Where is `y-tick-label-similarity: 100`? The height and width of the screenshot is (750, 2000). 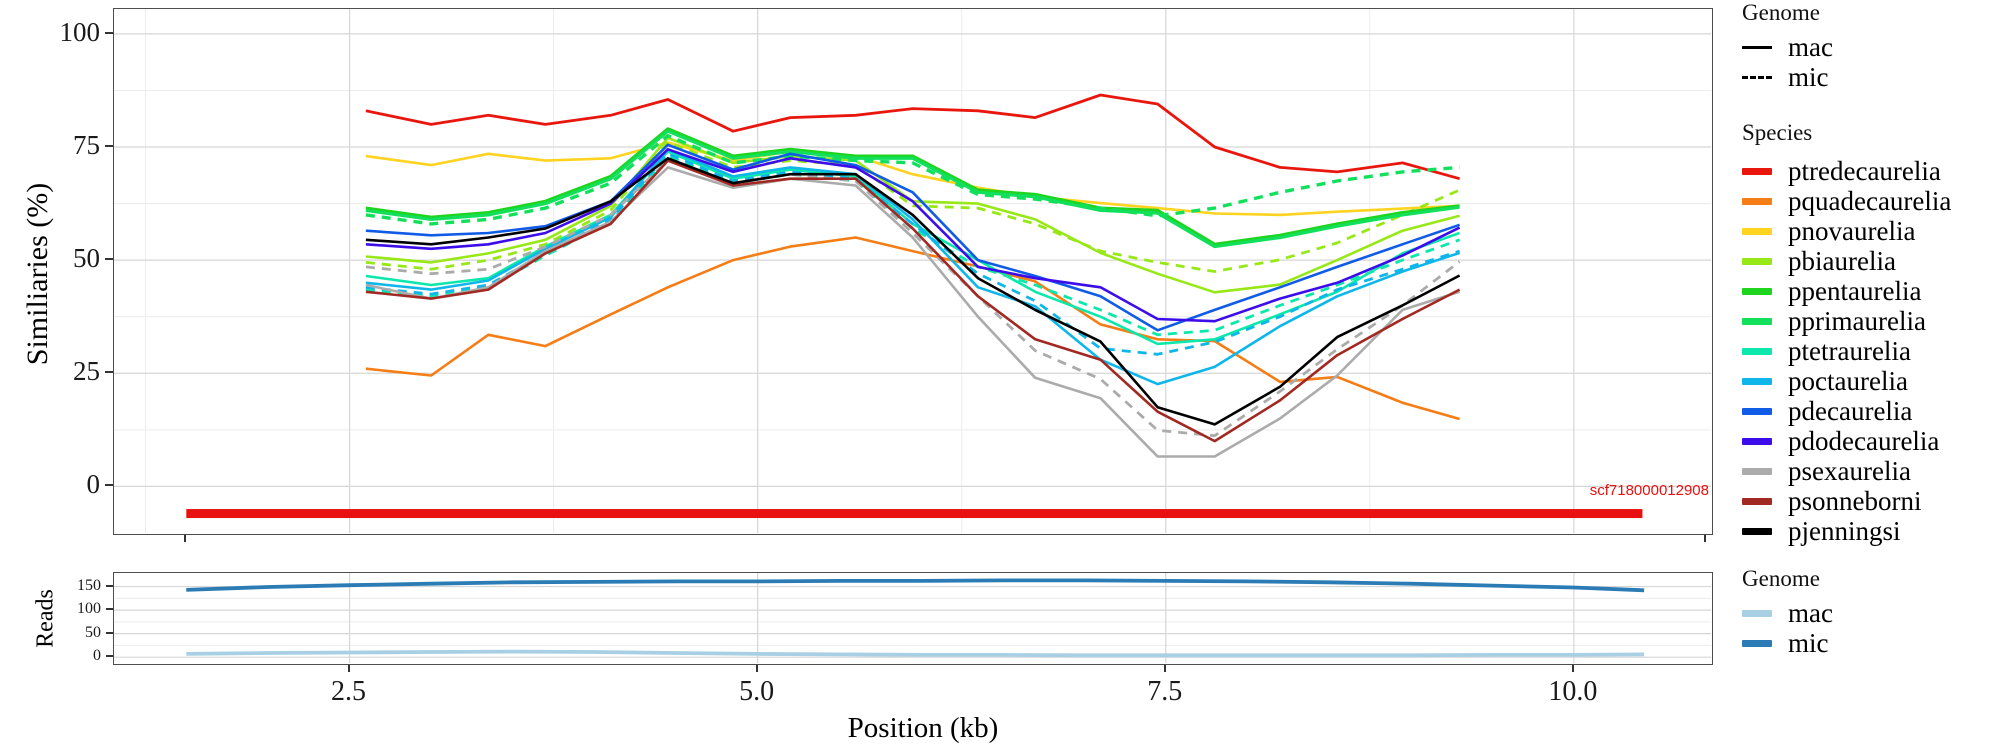
y-tick-label-similarity: 100 is located at coordinates (80, 31).